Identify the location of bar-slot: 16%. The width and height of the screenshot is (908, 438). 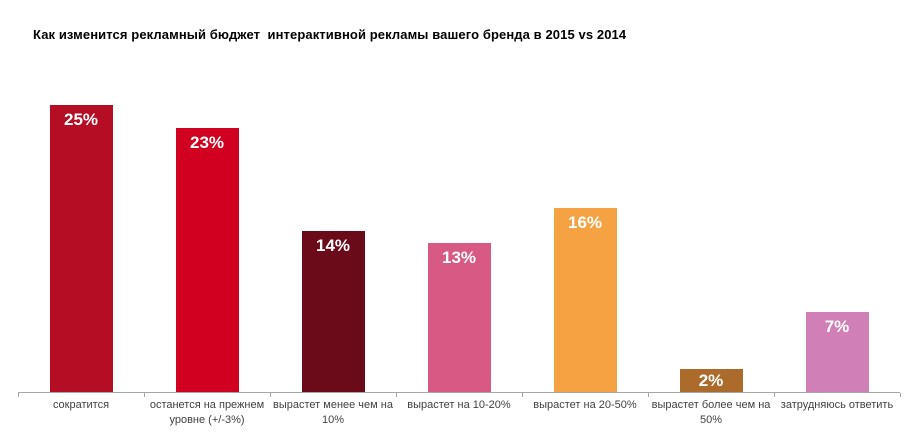
(585, 196).